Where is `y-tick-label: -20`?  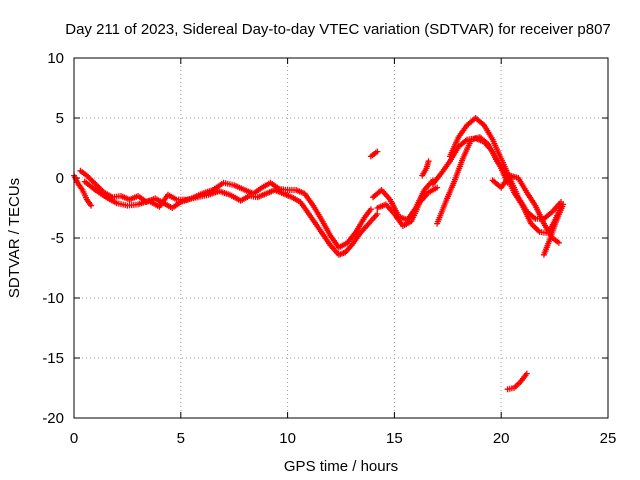 y-tick-label: -20 is located at coordinates (53, 418).